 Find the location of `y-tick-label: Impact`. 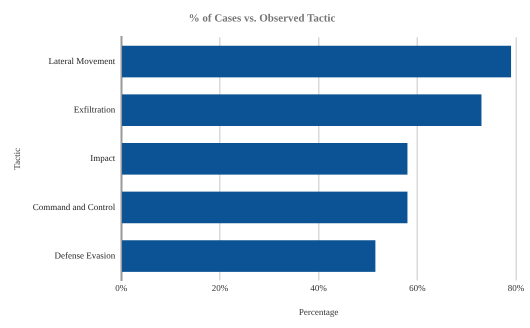

y-tick-label: Impact is located at coordinates (103, 158).